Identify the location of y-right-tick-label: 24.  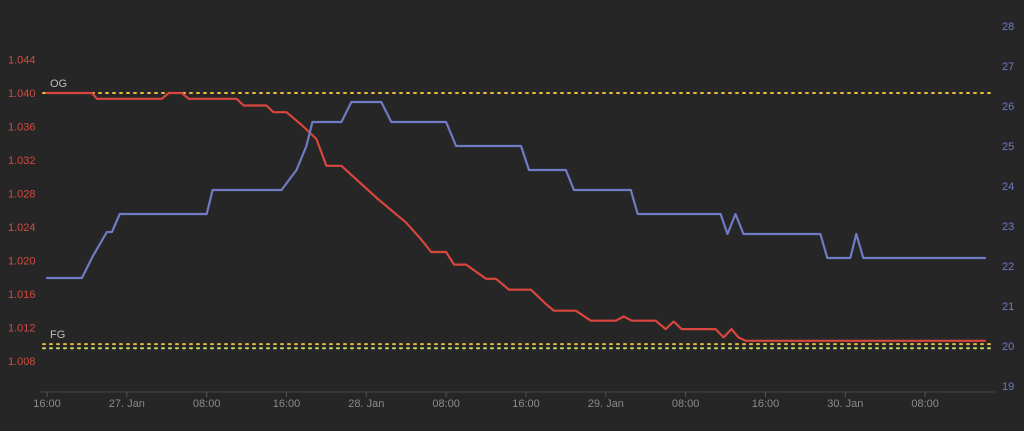
(1008, 187).